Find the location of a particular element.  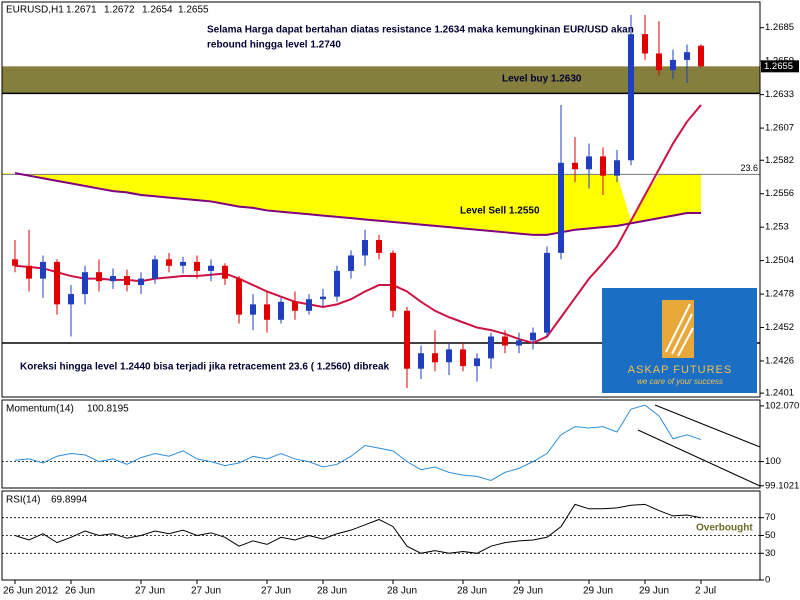

y-tick-label: 1.2582 is located at coordinates (779, 160).